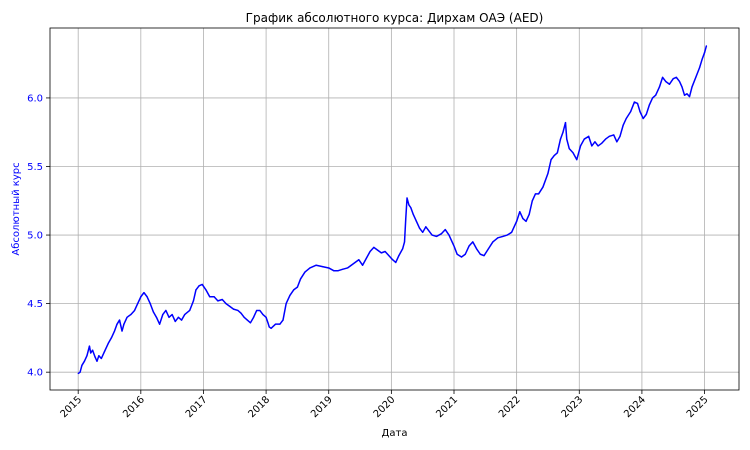  What do you see at coordinates (38, 236) in the screenshot?
I see `y-axis: 4.0 4.5 5.0 5.5 6.0` at bounding box center [38, 236].